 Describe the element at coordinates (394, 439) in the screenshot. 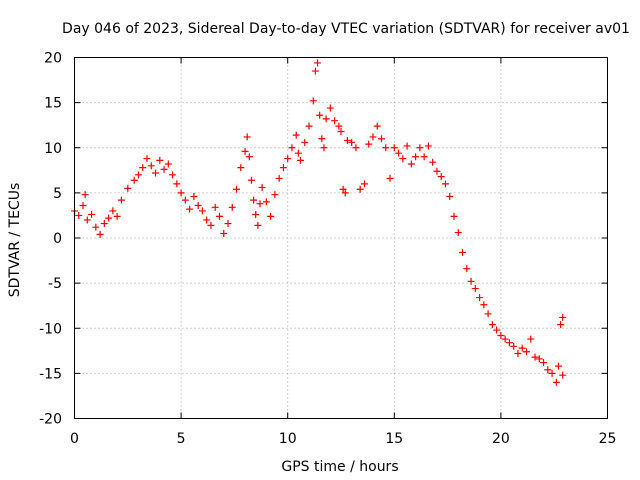

I see `x-tick-label: 15` at that location.